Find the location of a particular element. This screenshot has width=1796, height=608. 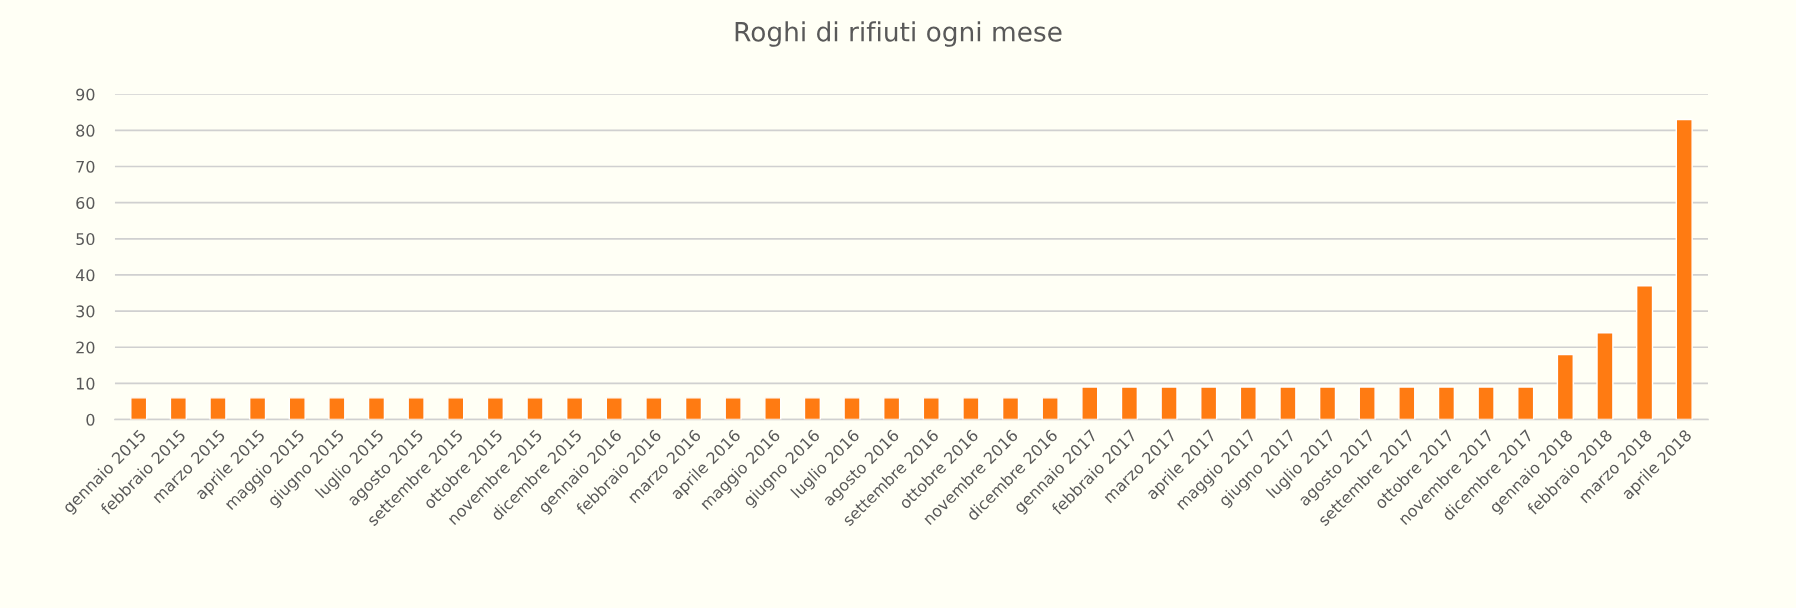

y-tick-label: 20 is located at coordinates (85, 347).